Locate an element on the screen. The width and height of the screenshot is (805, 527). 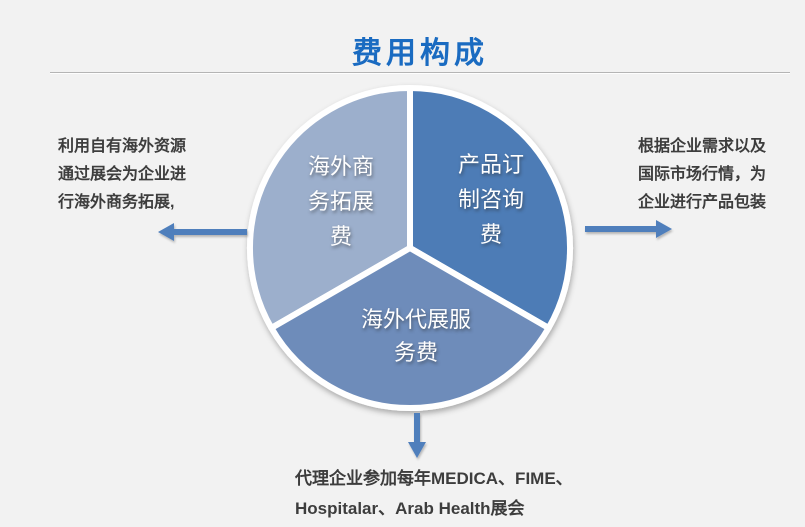
page-title: 费用构成 is located at coordinates (420, 53).